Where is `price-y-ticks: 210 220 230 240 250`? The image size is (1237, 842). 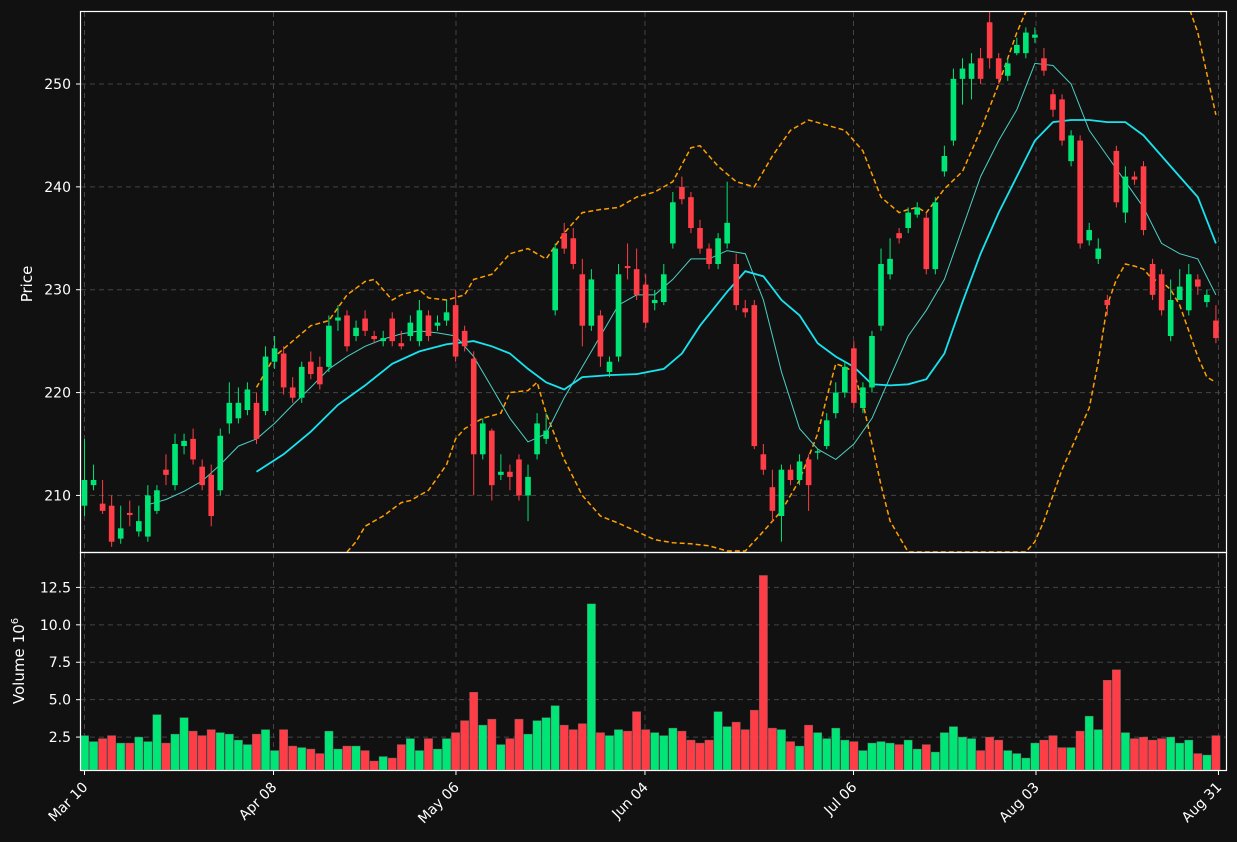 price-y-ticks: 210 220 230 240 250 is located at coordinates (62, 290).